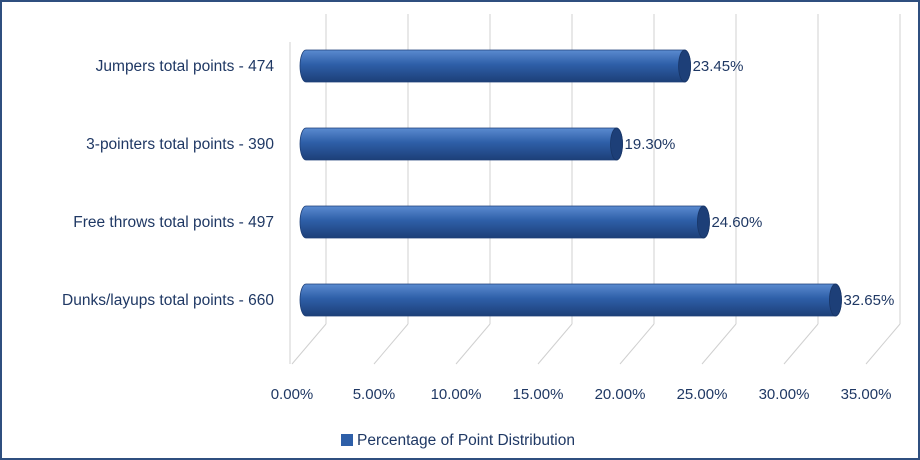 This screenshot has width=920, height=460. What do you see at coordinates (173, 222) in the screenshot?
I see `category-label: Free throws total points - 497` at bounding box center [173, 222].